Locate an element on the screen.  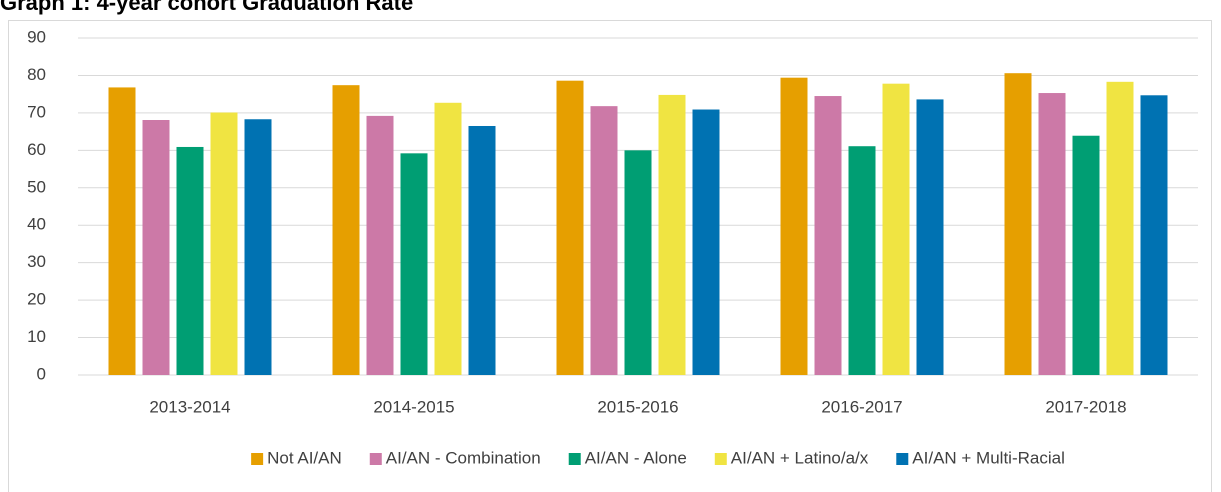
legend-label: AI/AN + Multi-Racial is located at coordinates (988, 457).